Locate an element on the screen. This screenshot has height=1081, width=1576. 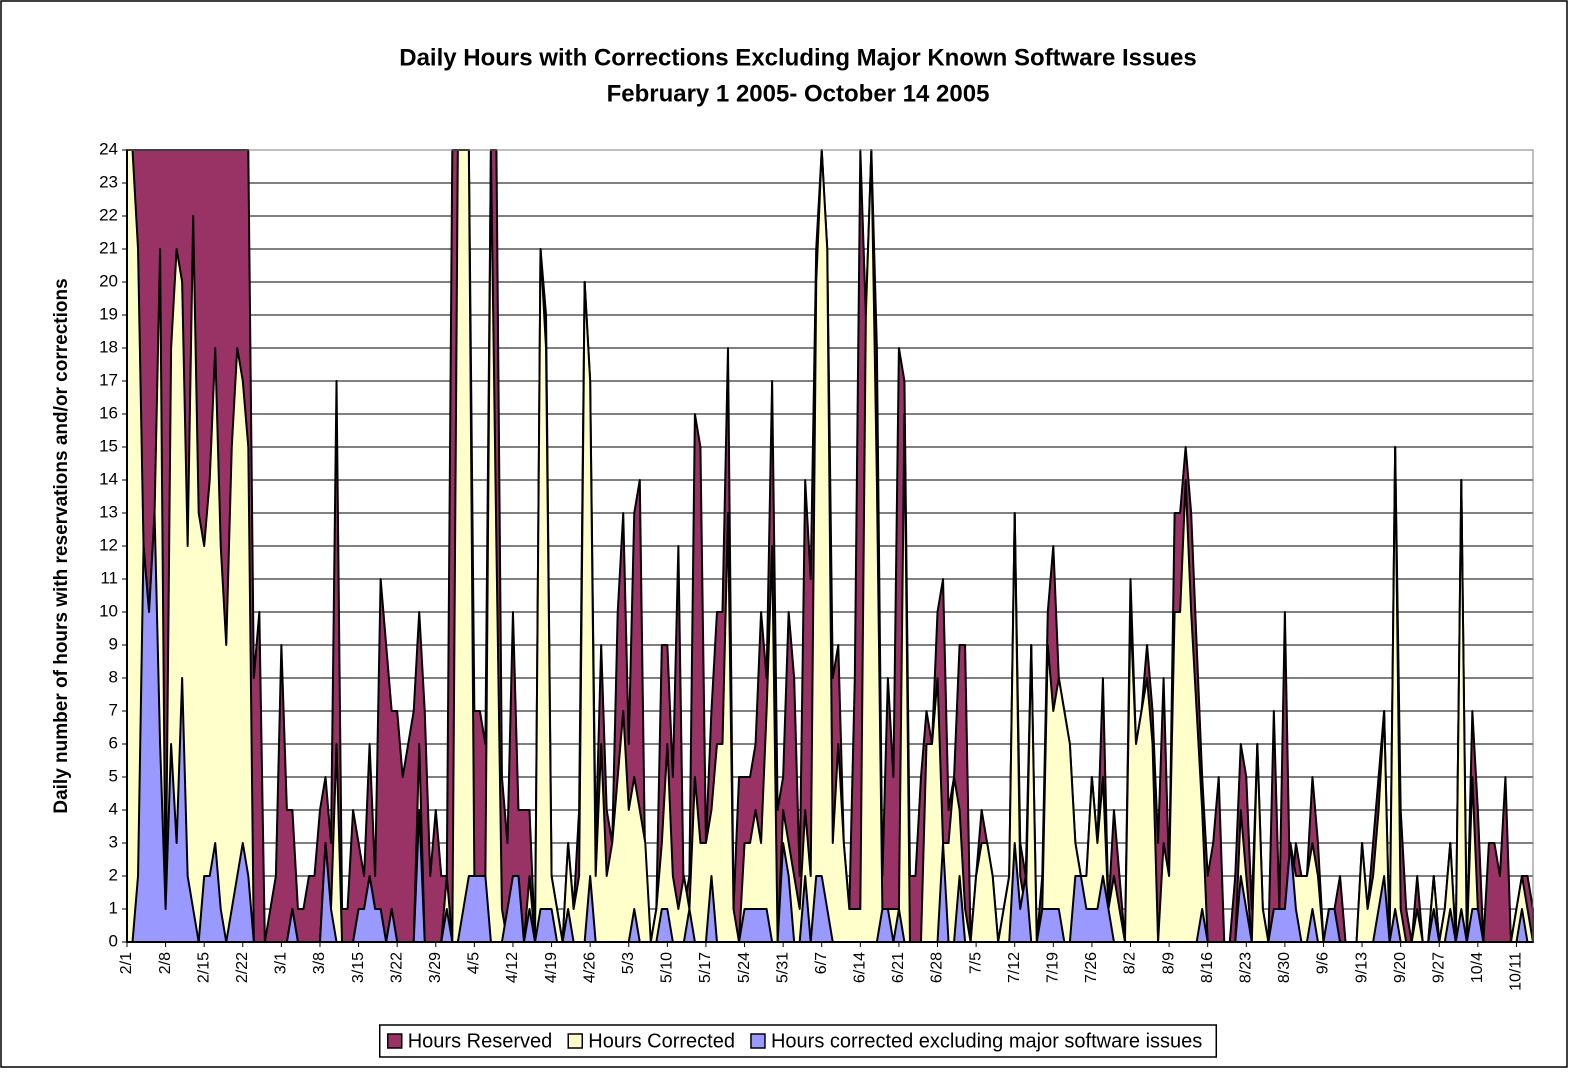
y-tick-label: 6 is located at coordinates (113, 742).